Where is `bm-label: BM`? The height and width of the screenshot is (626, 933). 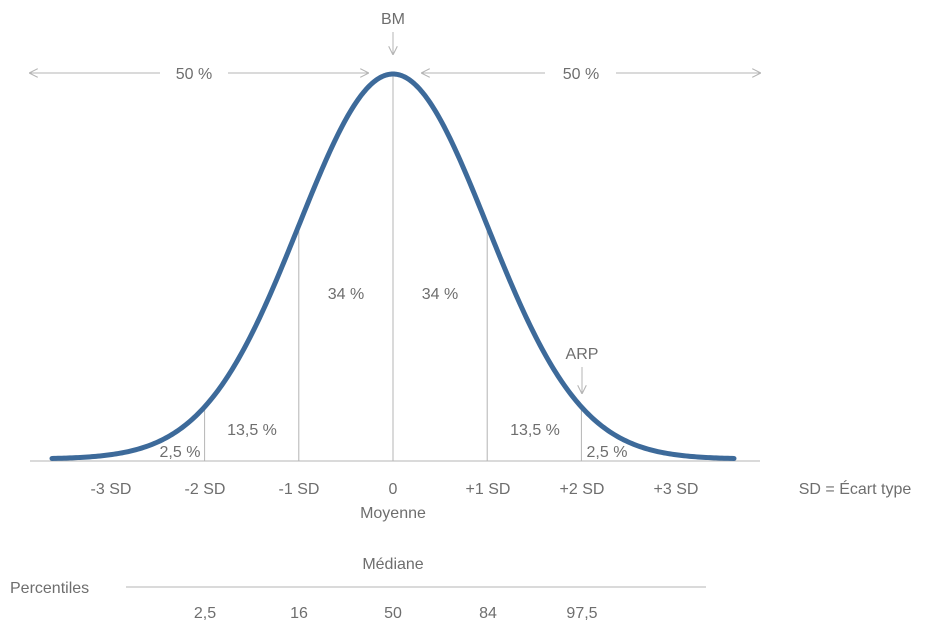
bm-label: BM is located at coordinates (393, 19).